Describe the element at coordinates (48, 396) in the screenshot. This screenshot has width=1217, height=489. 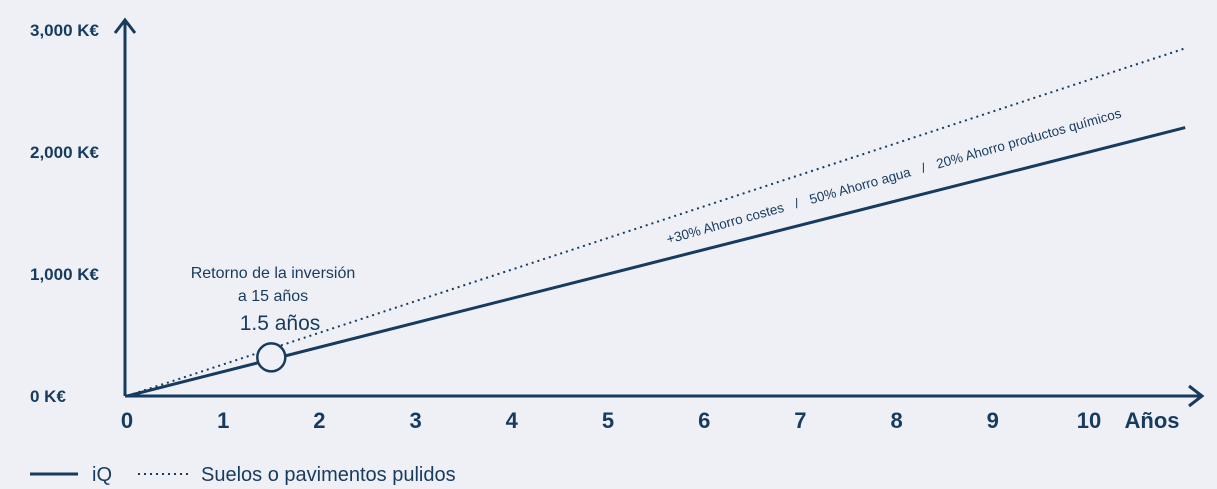
I see `y-tick-label: 0 K€` at that location.